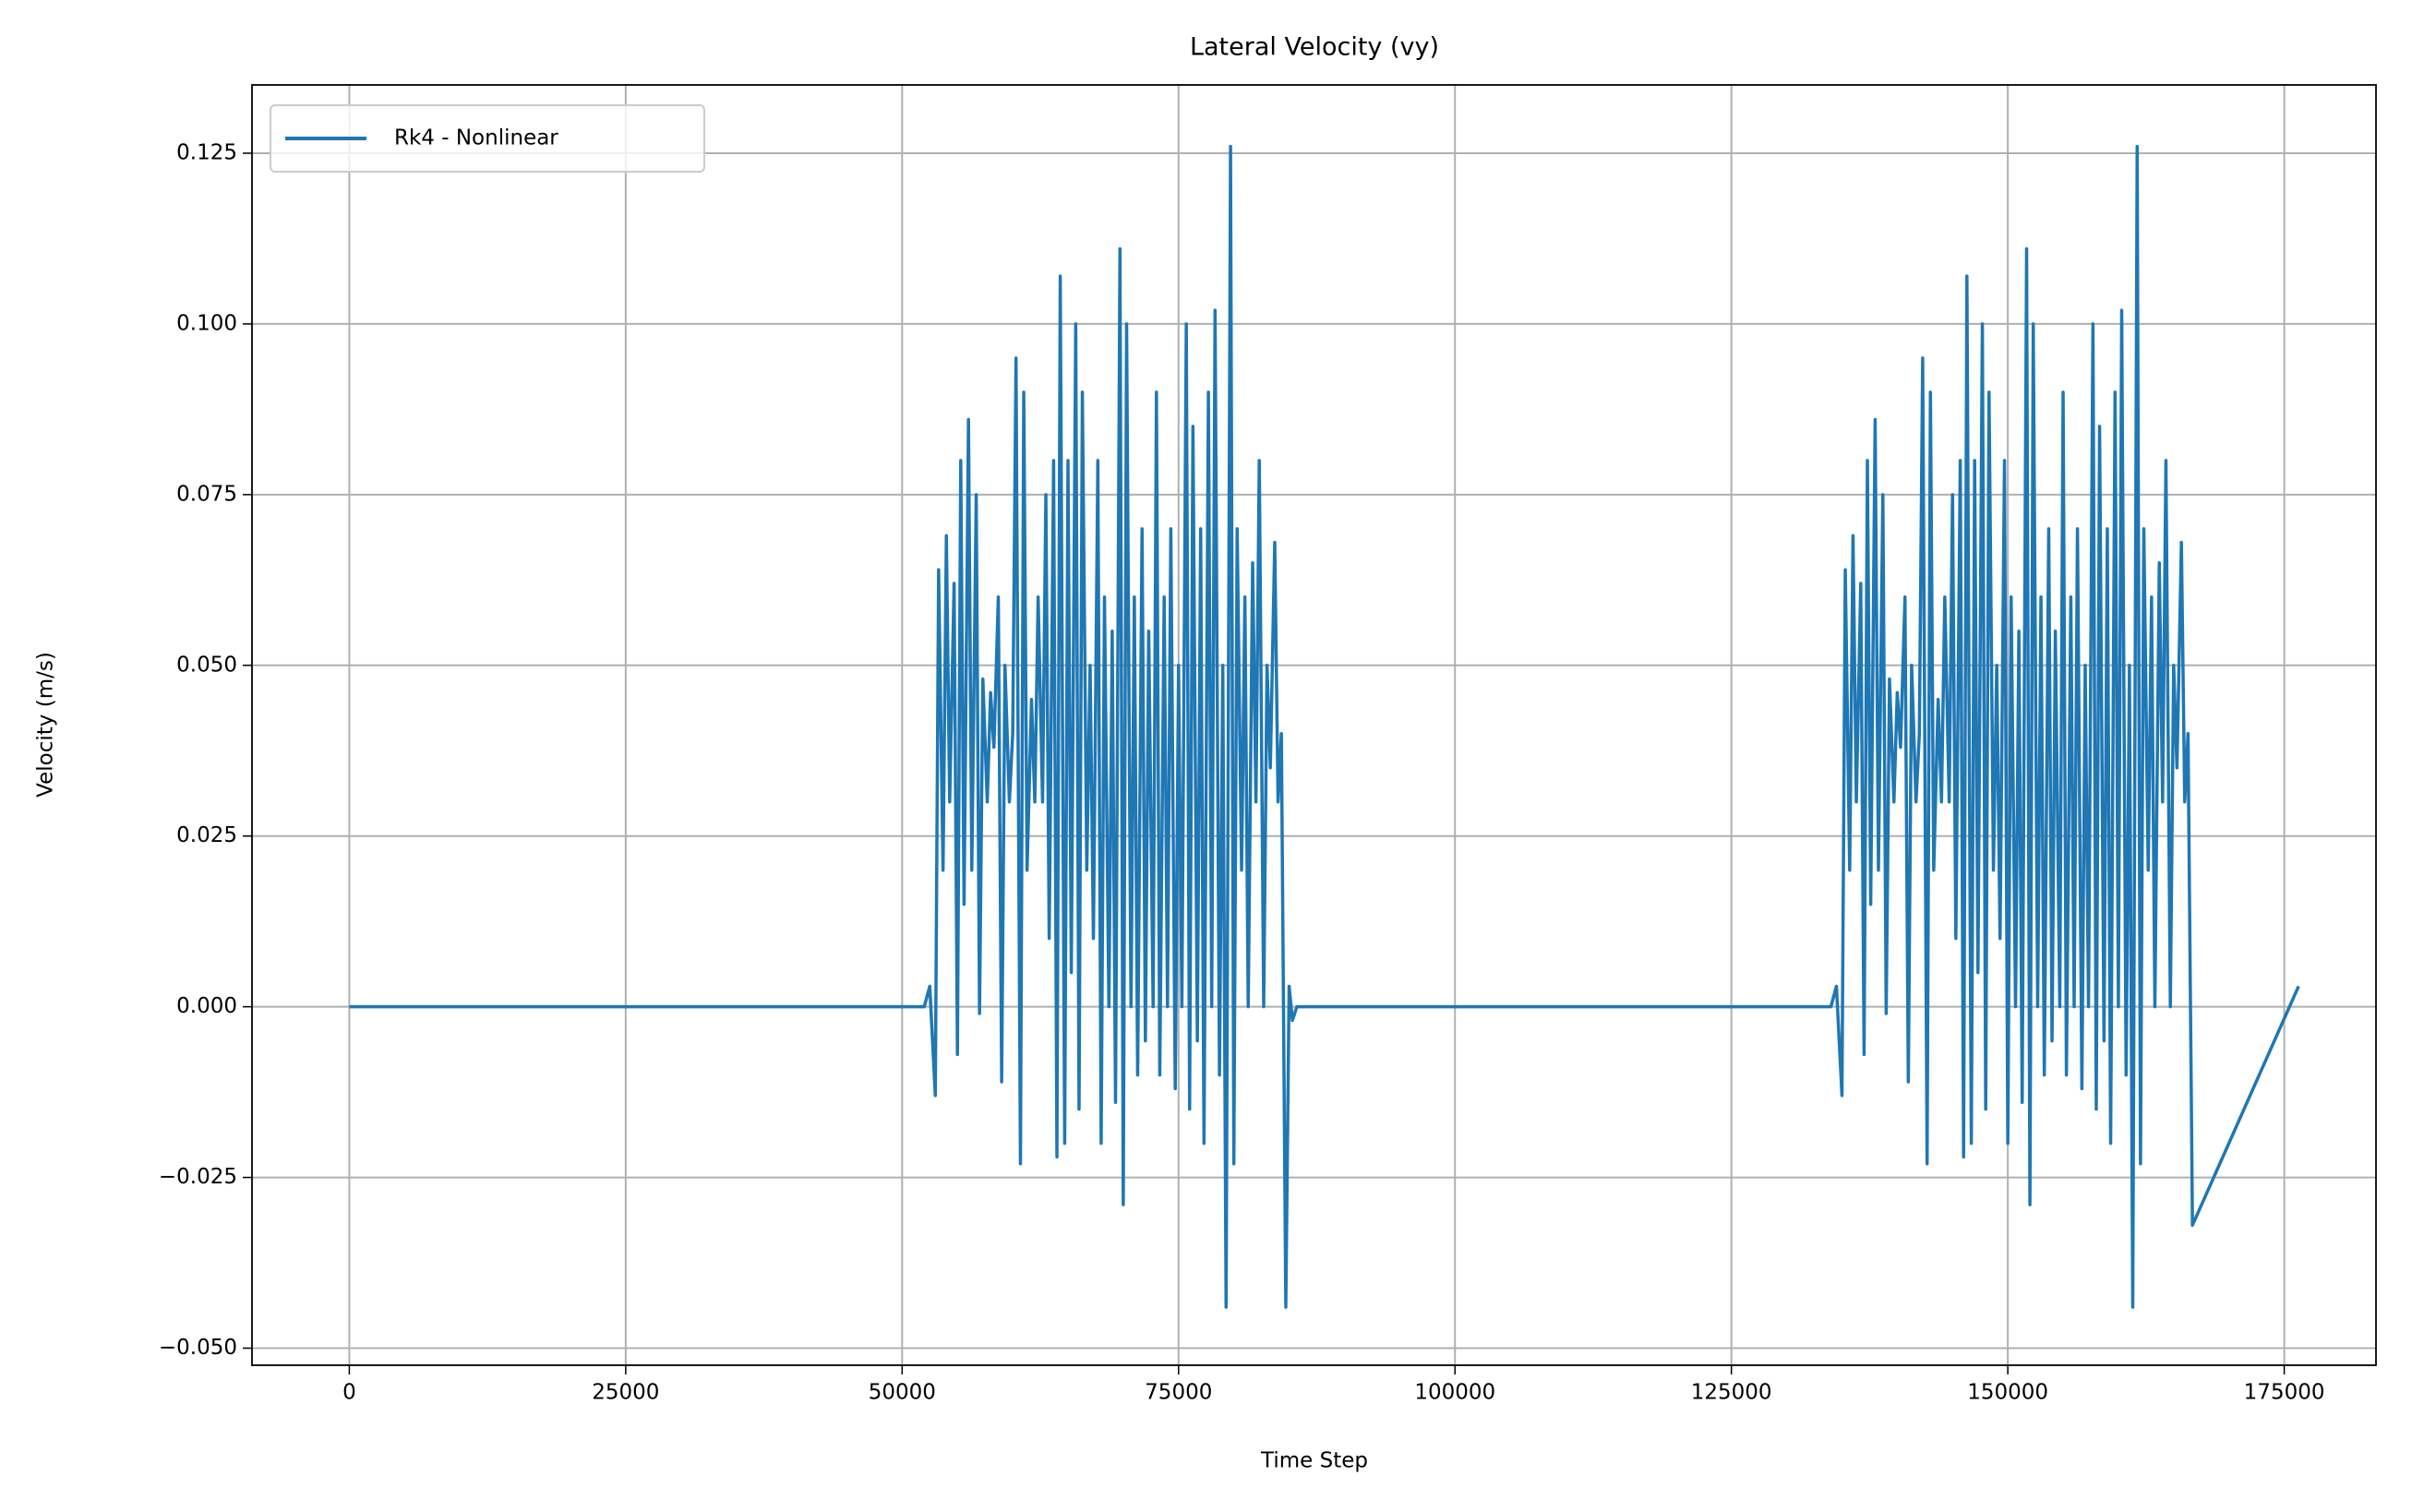 The width and height of the screenshot is (2424, 1512). I want to click on x-axis-label: Time Step, so click(1314, 1461).